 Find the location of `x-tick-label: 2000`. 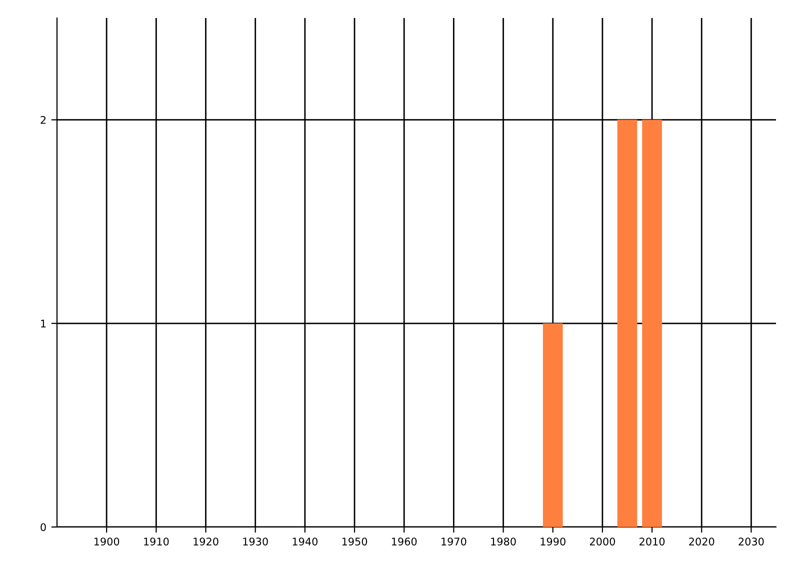

x-tick-label: 2000 is located at coordinates (603, 542).